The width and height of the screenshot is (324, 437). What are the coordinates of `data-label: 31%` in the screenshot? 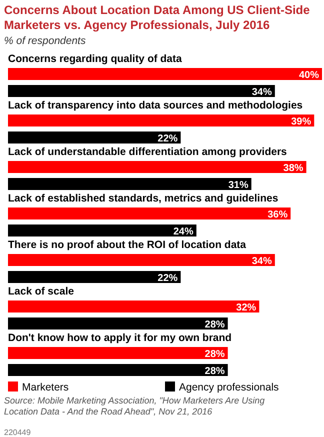 It's located at (238, 185).